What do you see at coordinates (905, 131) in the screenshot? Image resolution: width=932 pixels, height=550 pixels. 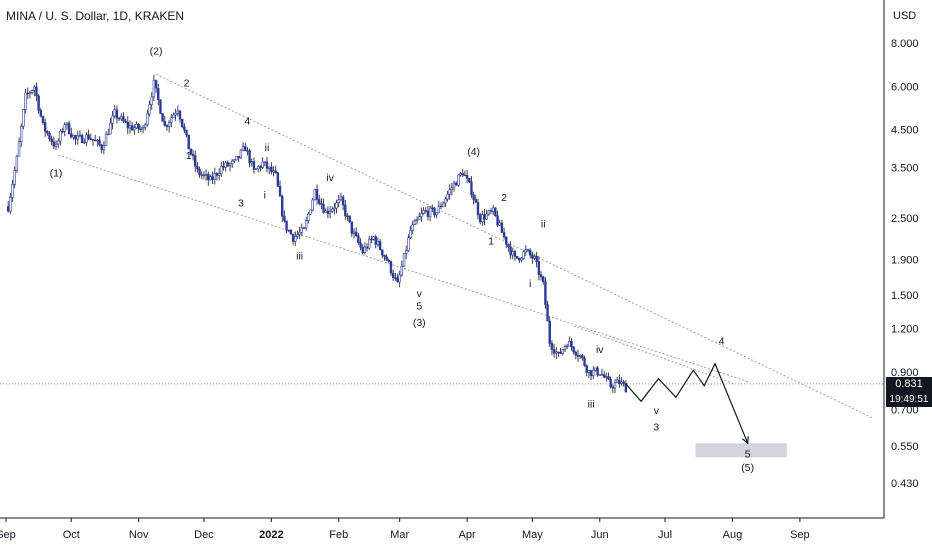 I see `price-tick-label: 4.500` at bounding box center [905, 131].